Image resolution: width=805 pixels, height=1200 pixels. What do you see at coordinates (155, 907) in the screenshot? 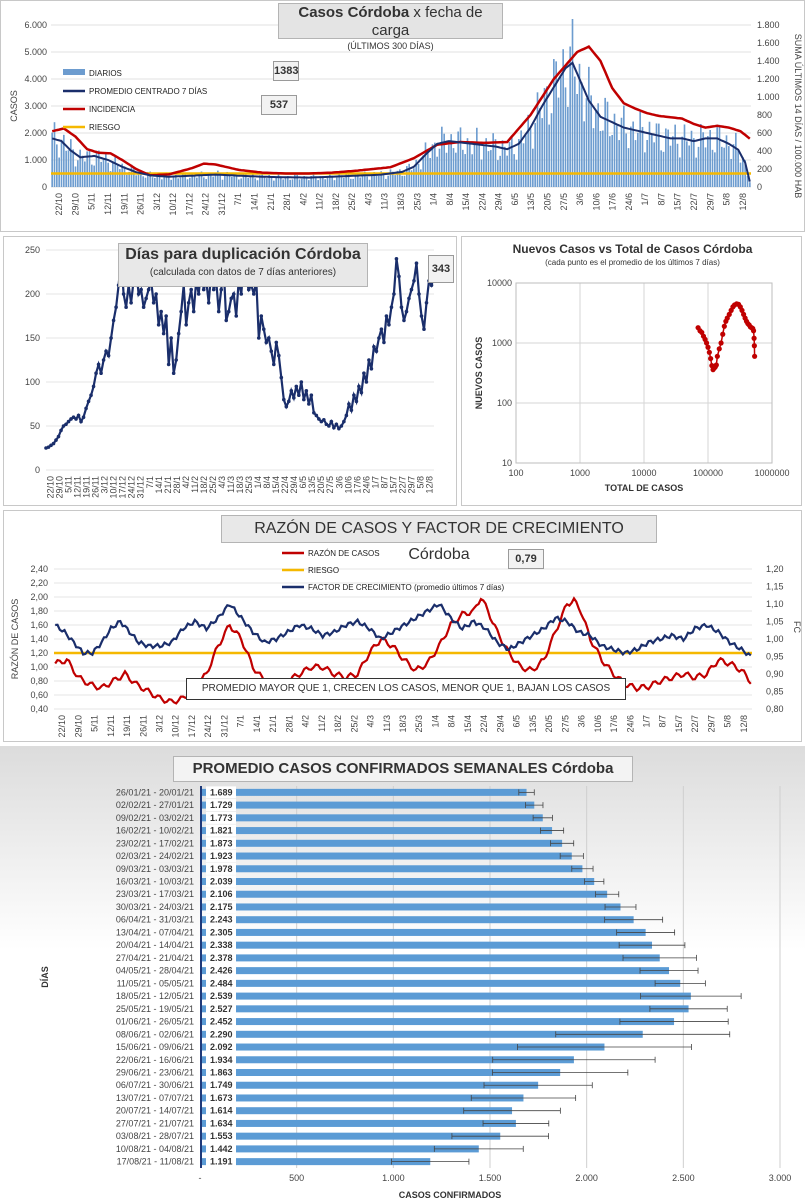
I see `category-label: 30/03/21 - 24/03/21` at bounding box center [155, 907].